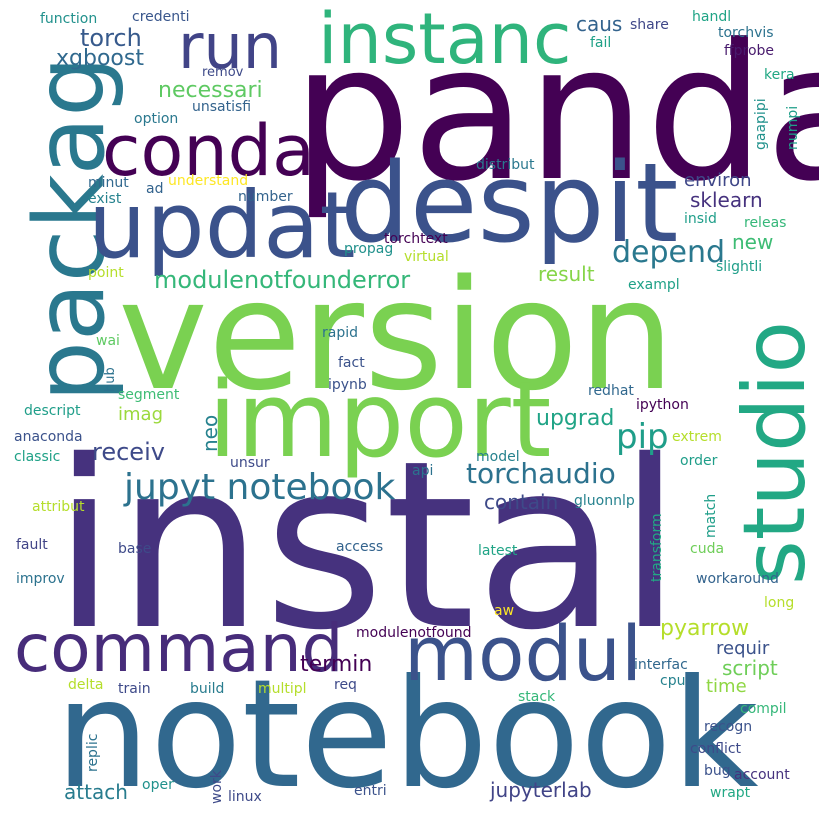 This screenshot has height=819, width=819. Describe the element at coordinates (700, 219) in the screenshot. I see `word-cloud-term: insid` at that location.